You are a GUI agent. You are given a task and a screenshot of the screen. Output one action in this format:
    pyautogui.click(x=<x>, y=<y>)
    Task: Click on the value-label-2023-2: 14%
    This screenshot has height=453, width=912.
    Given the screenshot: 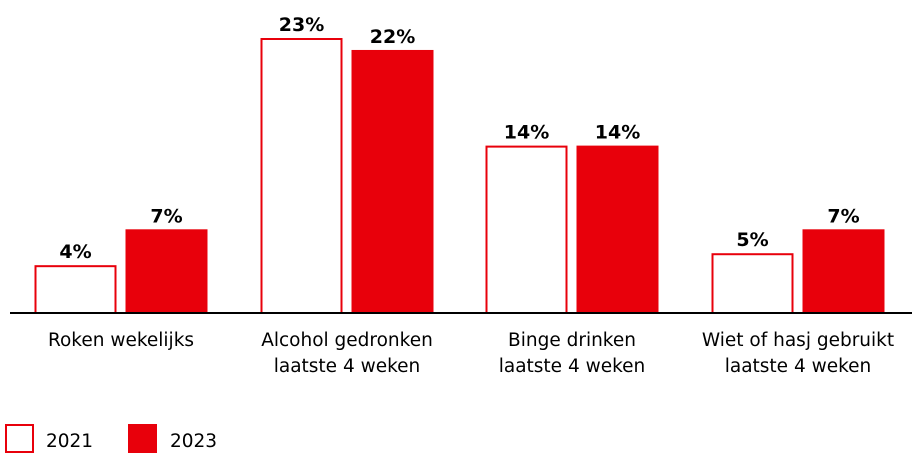 What is the action you would take?
    pyautogui.click(x=617, y=133)
    